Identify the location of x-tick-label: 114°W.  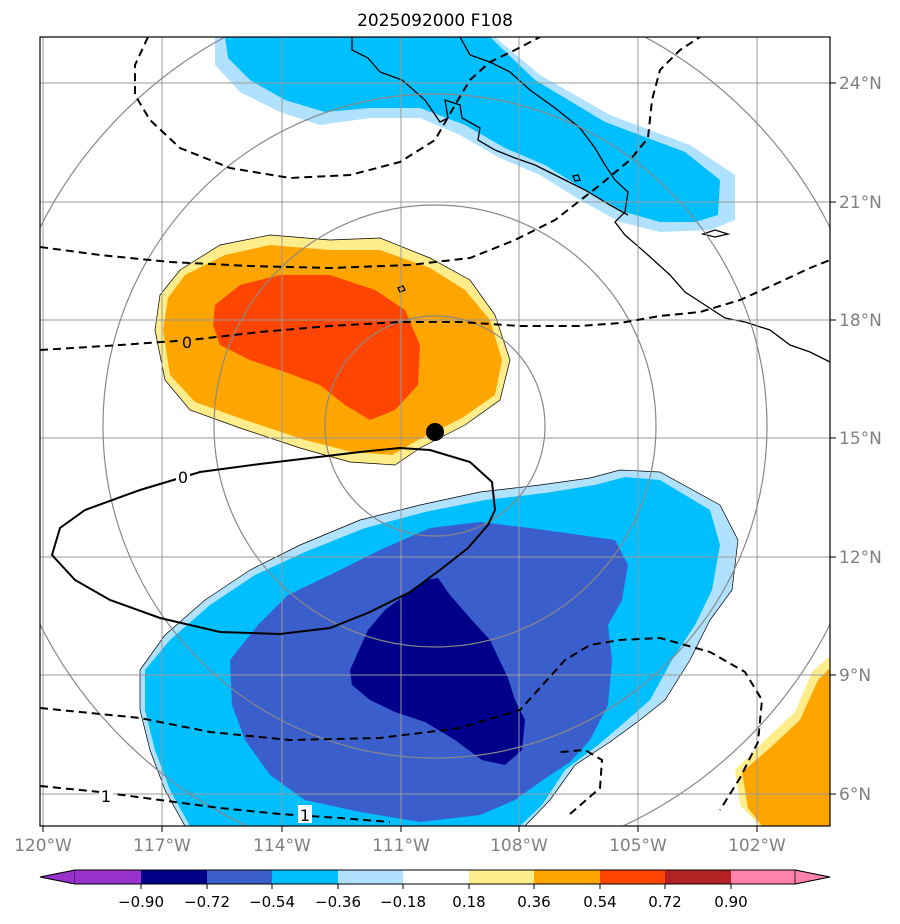
(282, 846).